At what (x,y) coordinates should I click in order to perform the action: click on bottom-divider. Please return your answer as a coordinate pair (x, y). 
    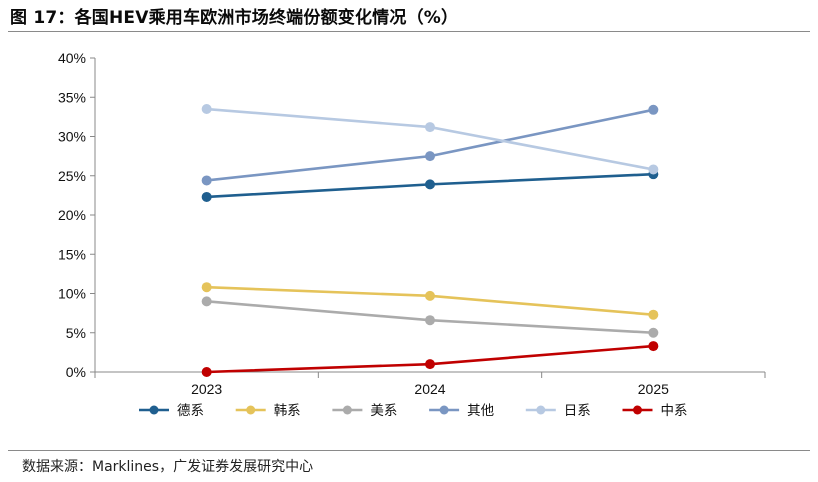
    Looking at the image, I should click on (409, 450).